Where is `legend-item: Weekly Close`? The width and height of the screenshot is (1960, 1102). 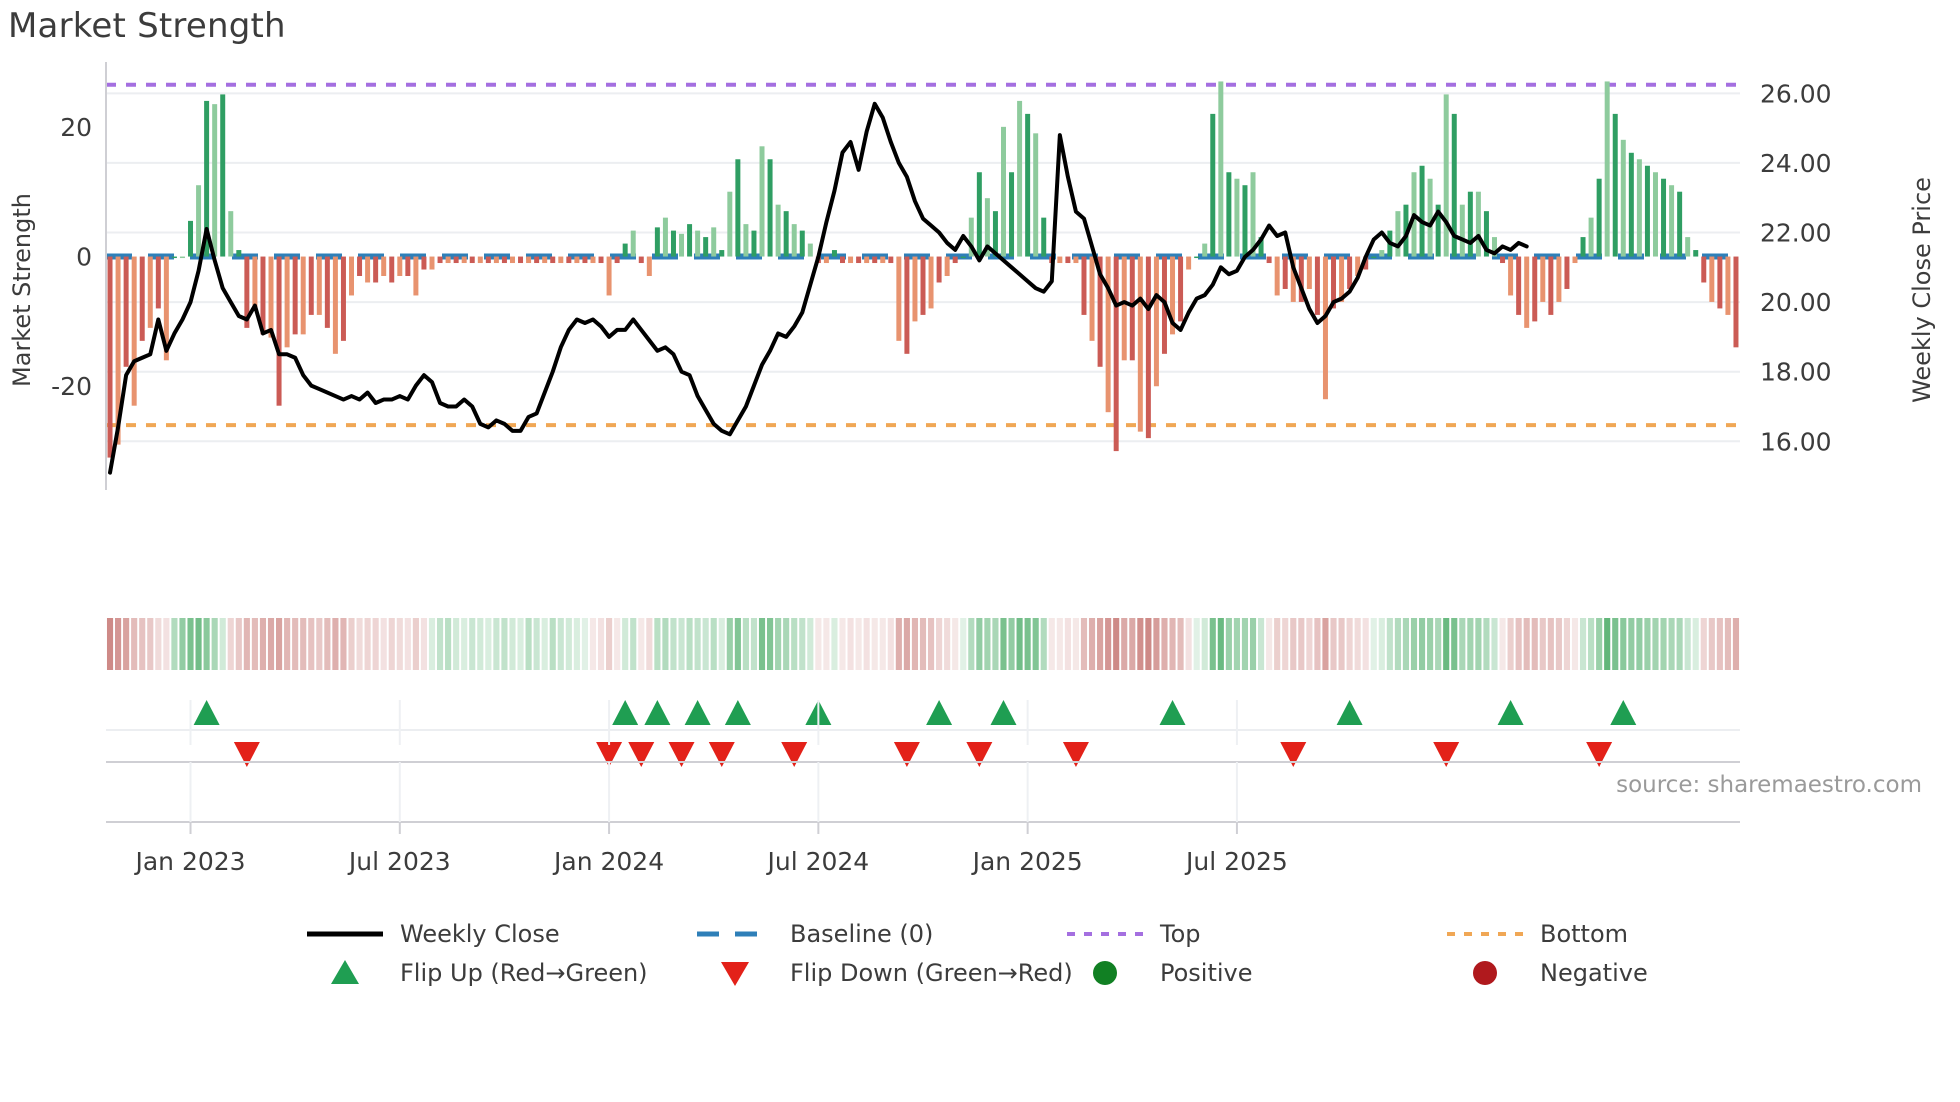 legend-item: Weekly Close is located at coordinates (433, 934).